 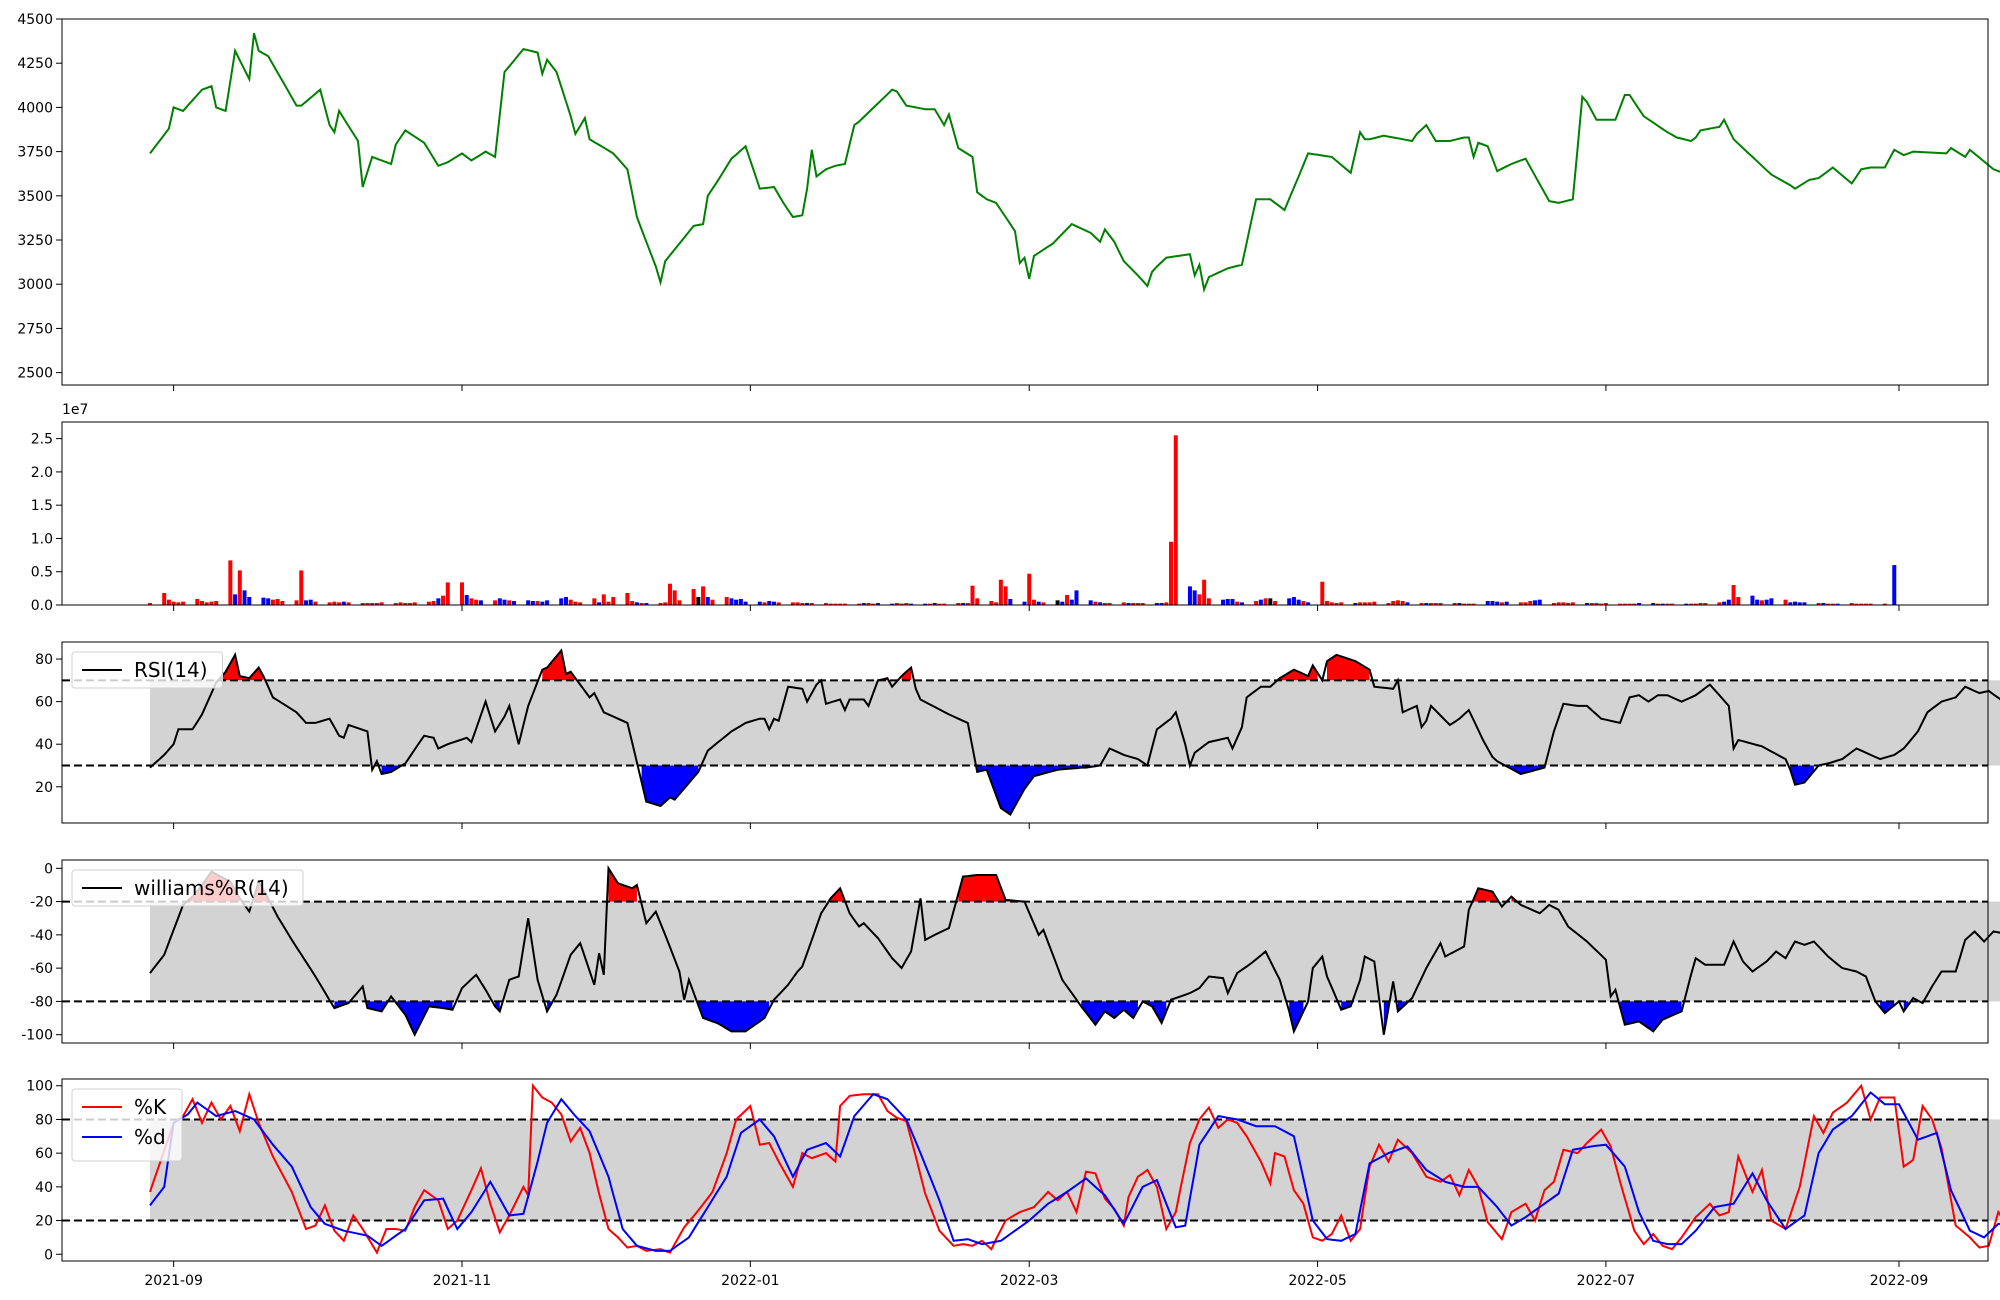 I want to click on y-tick-label: 1.0, so click(x=42, y=539).